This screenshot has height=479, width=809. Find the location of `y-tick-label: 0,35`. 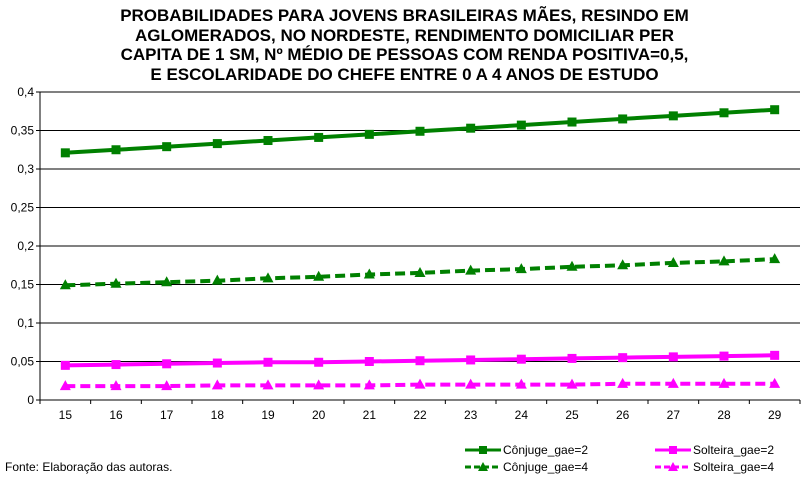

y-tick-label: 0,35 is located at coordinates (23, 131).